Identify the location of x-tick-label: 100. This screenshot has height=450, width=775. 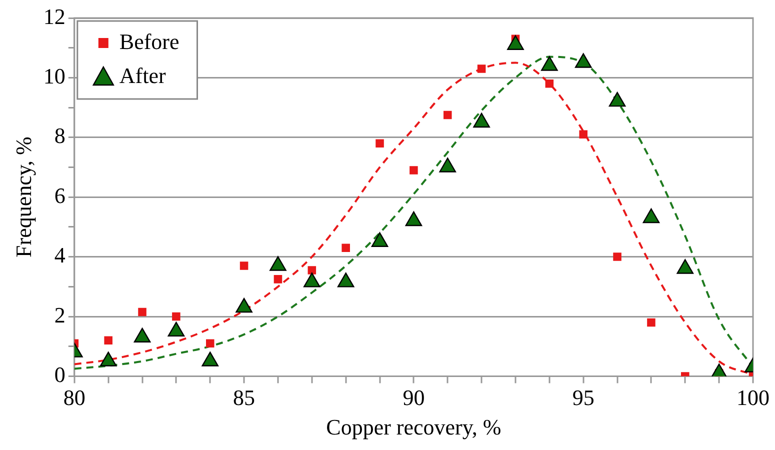
(753, 397).